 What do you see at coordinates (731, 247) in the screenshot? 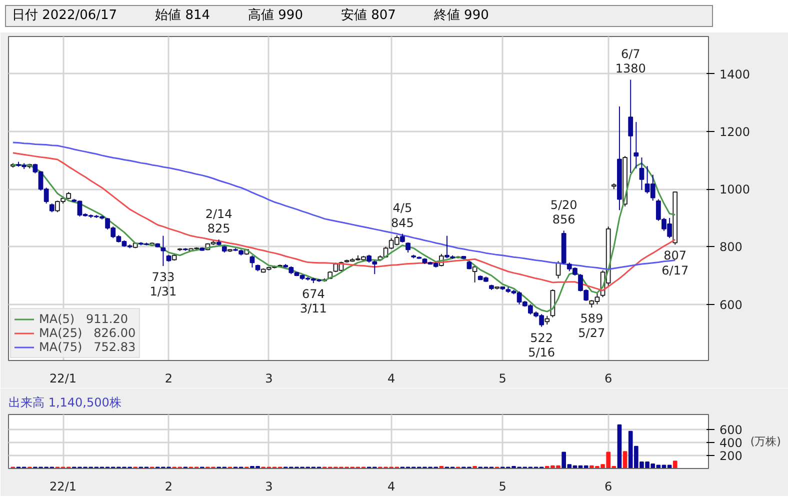
I see `y-tick-label: 800` at bounding box center [731, 247].